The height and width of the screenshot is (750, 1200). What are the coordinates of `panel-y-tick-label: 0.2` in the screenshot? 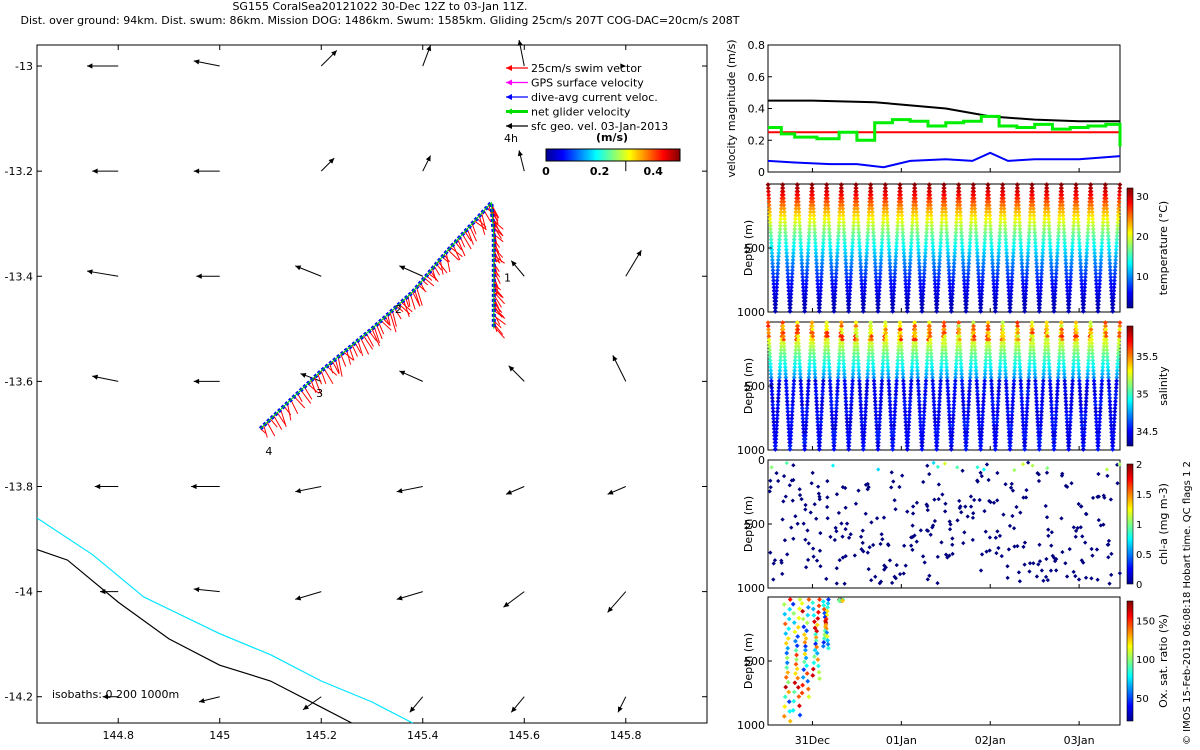 It's located at (757, 140).